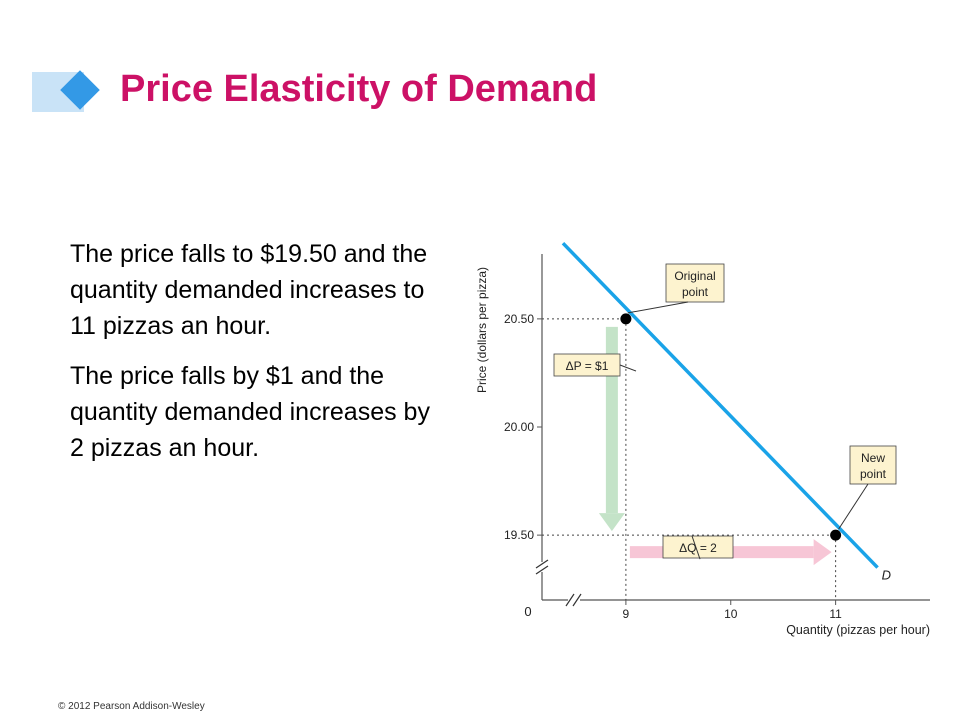 The image size is (960, 720). I want to click on delta-p-arrow-head, so click(611, 522).